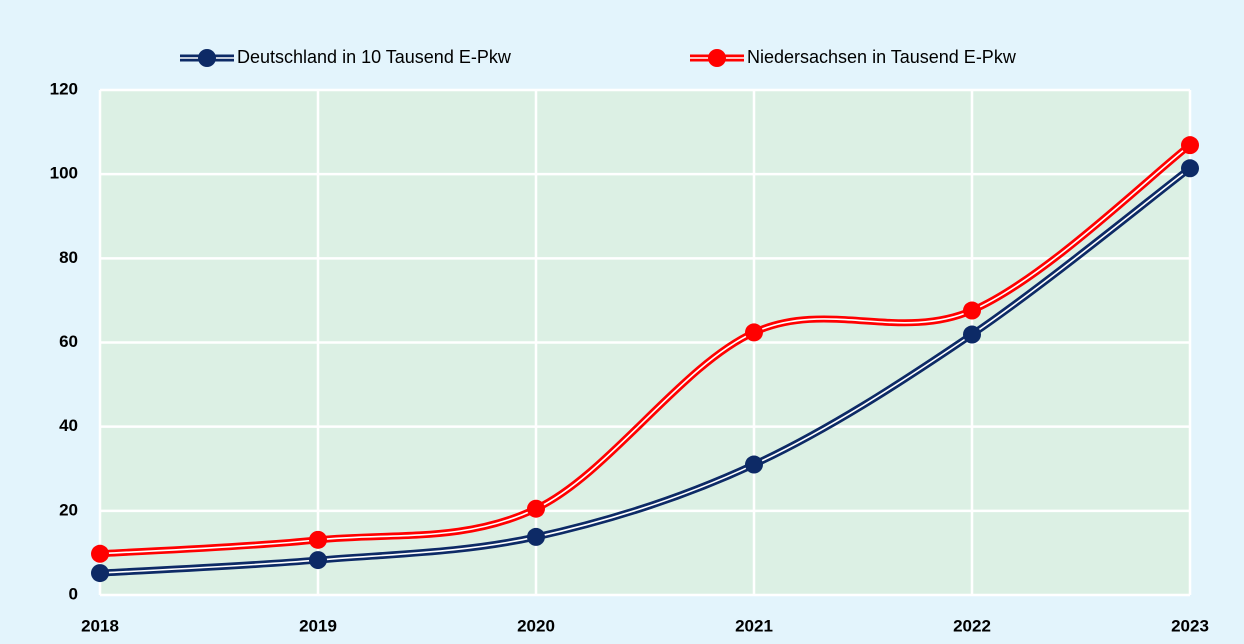  I want to click on y-tick-label: 20, so click(68, 509).